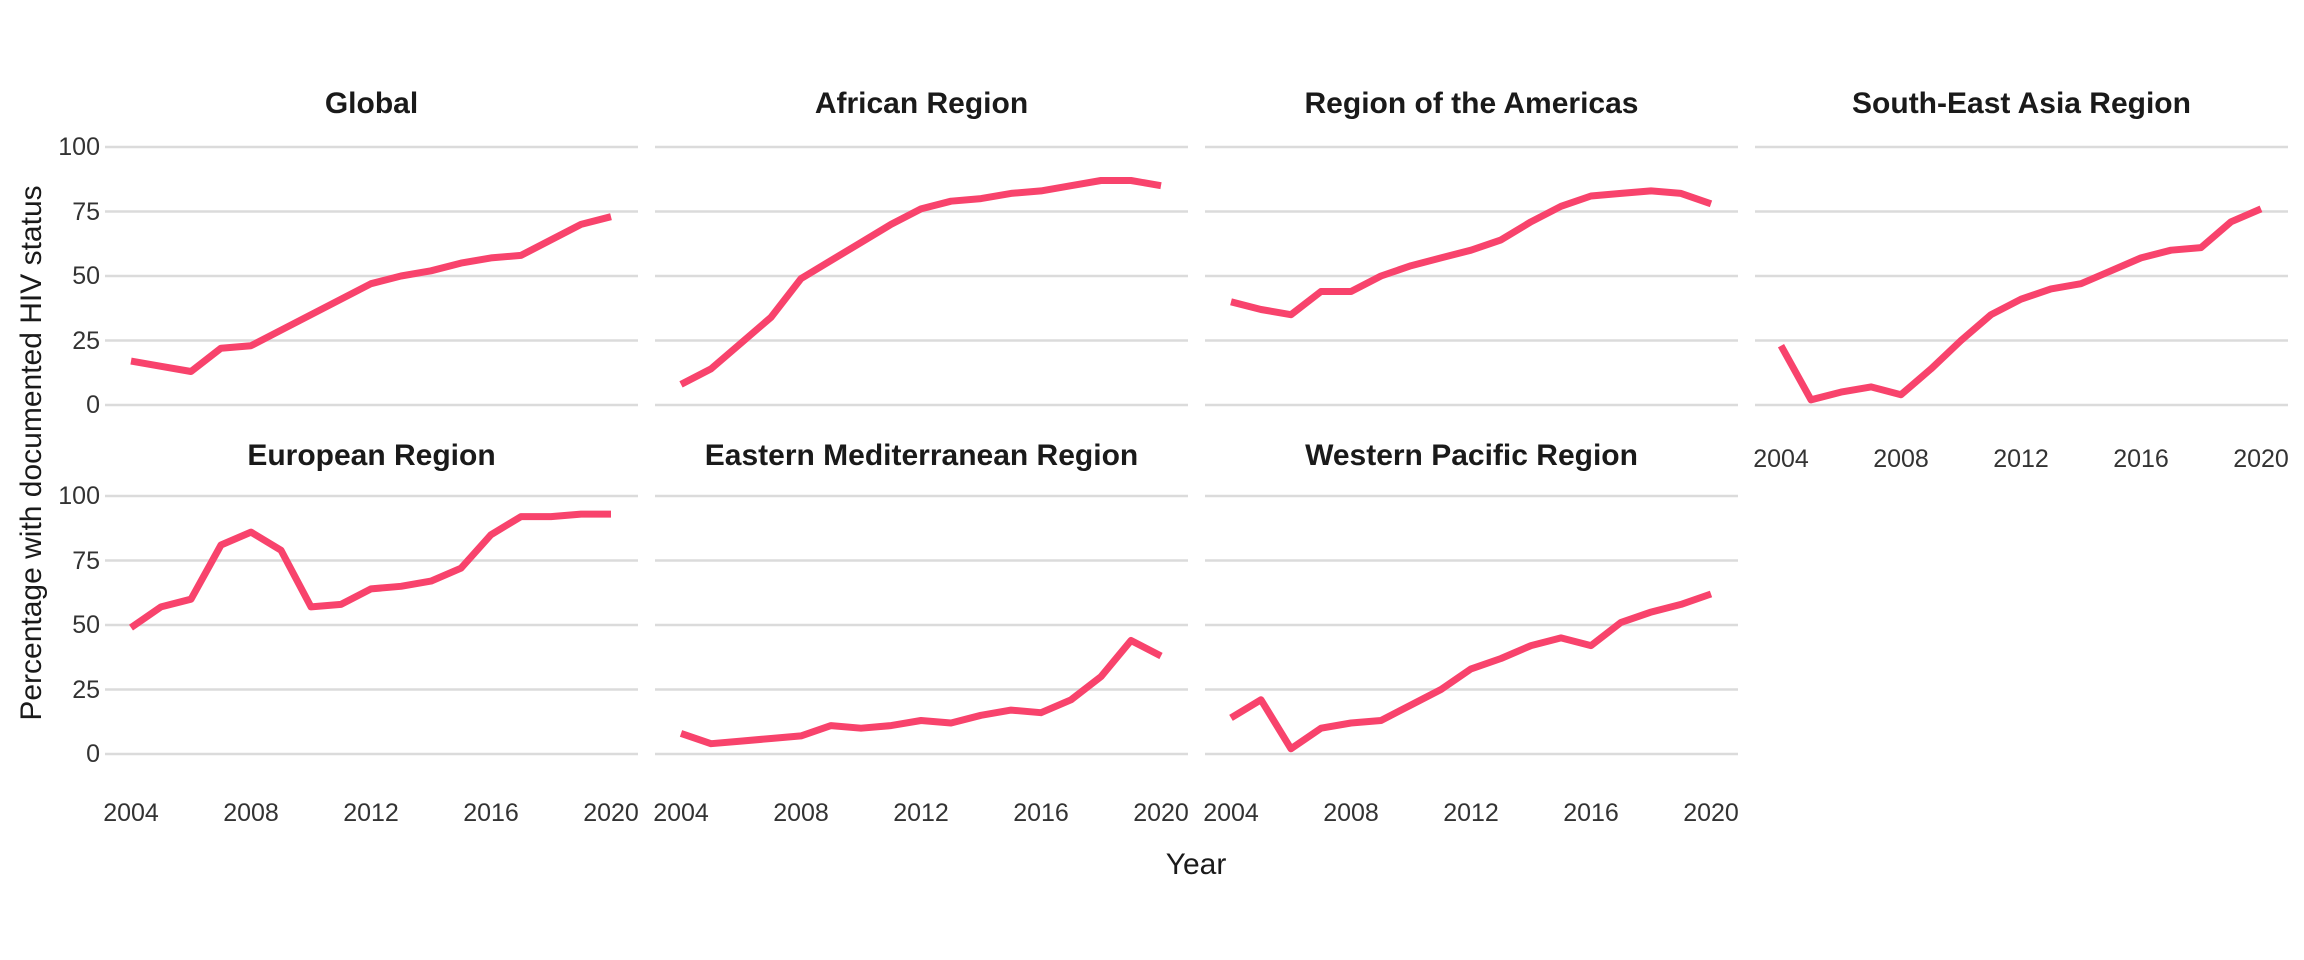  I want to click on facet-panel-african-region, so click(921, 276).